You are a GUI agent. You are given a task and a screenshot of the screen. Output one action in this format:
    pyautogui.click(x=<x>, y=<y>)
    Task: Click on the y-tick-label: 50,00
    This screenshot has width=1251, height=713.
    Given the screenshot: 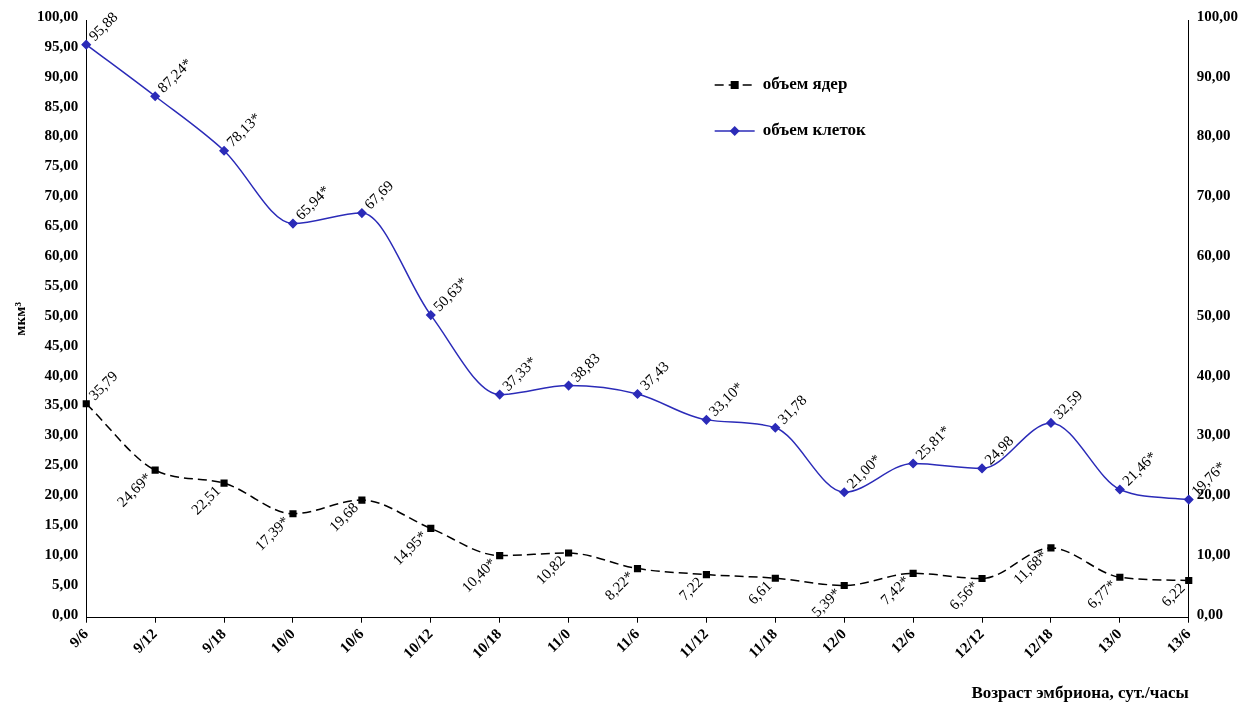 What is the action you would take?
    pyautogui.click(x=61, y=314)
    